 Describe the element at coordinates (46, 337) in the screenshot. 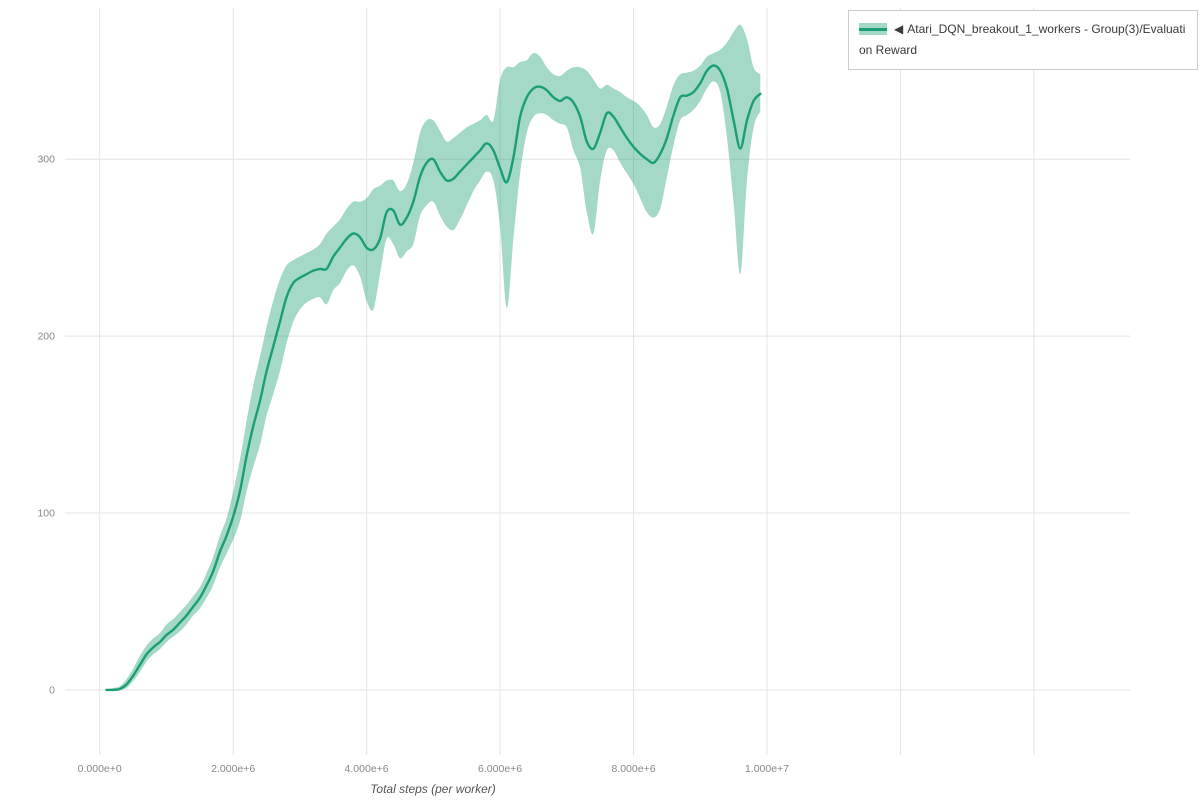

I see `y-tick-label: 200` at that location.